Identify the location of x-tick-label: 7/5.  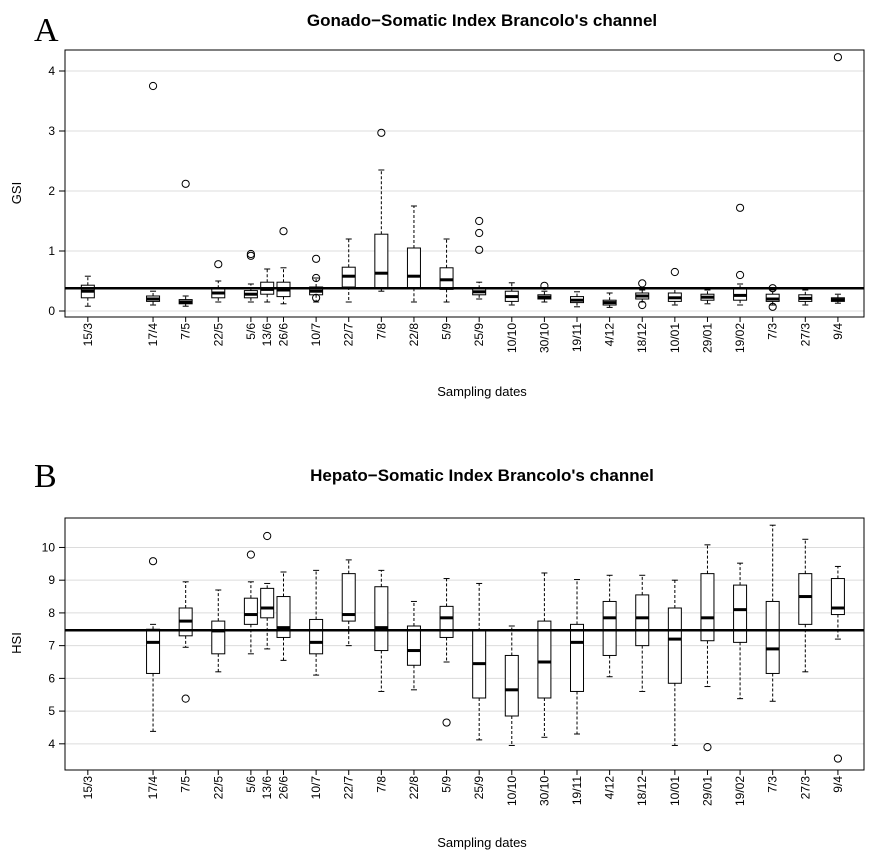
(186, 784).